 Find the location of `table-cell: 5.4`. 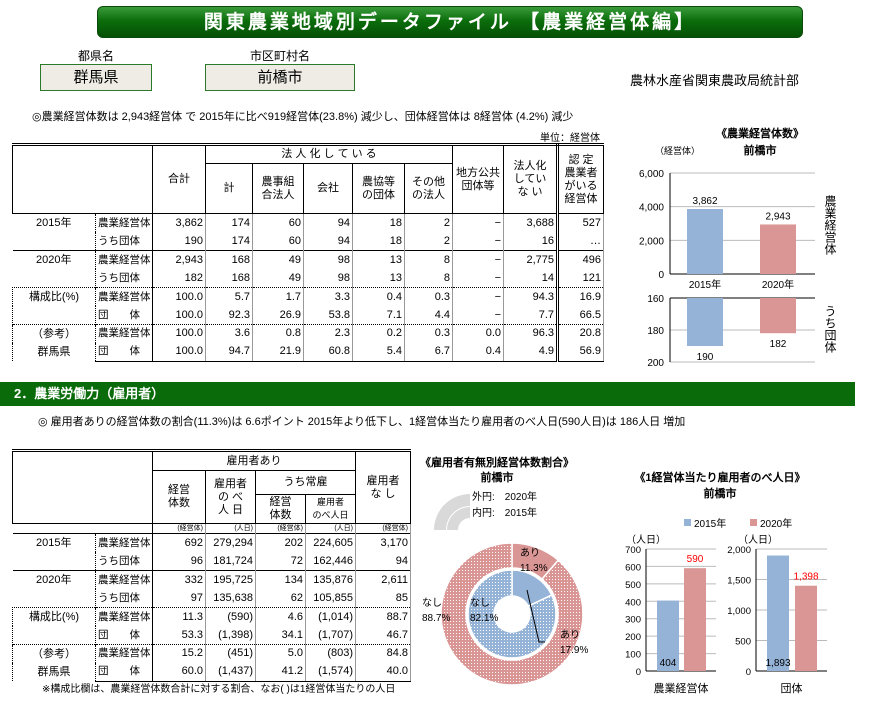

table-cell: 5.4 is located at coordinates (378, 352).